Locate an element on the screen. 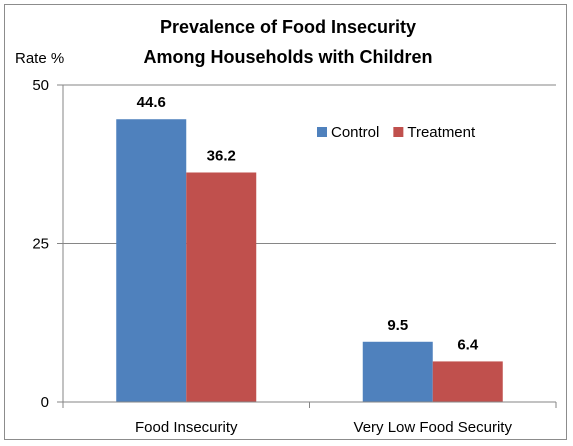 This screenshot has width=573, height=446. legend-swatch-treatment is located at coordinates (398, 132).